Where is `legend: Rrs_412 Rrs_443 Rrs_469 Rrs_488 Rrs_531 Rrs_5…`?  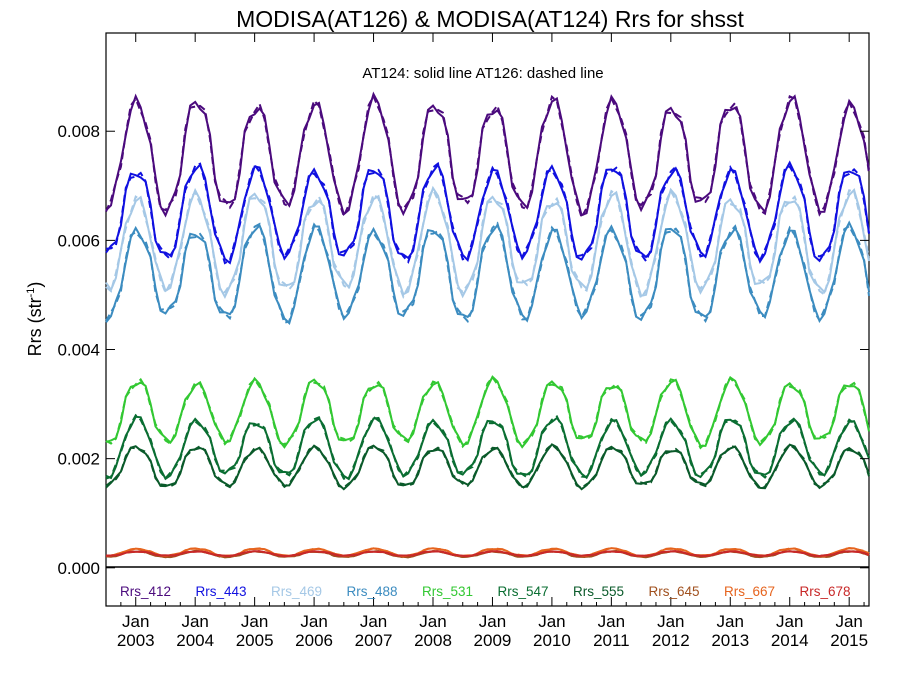
legend: Rrs_412 Rrs_443 Rrs_469 Rrs_488 Rrs_531 Rrs_5… is located at coordinates (485, 591).